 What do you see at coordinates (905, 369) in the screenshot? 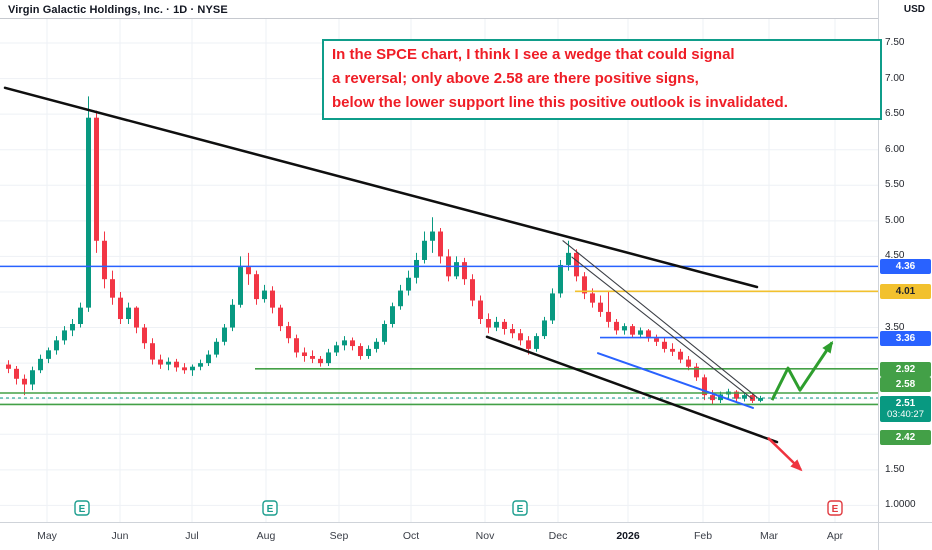
I see `price-level-badge: 2.92` at bounding box center [905, 369].